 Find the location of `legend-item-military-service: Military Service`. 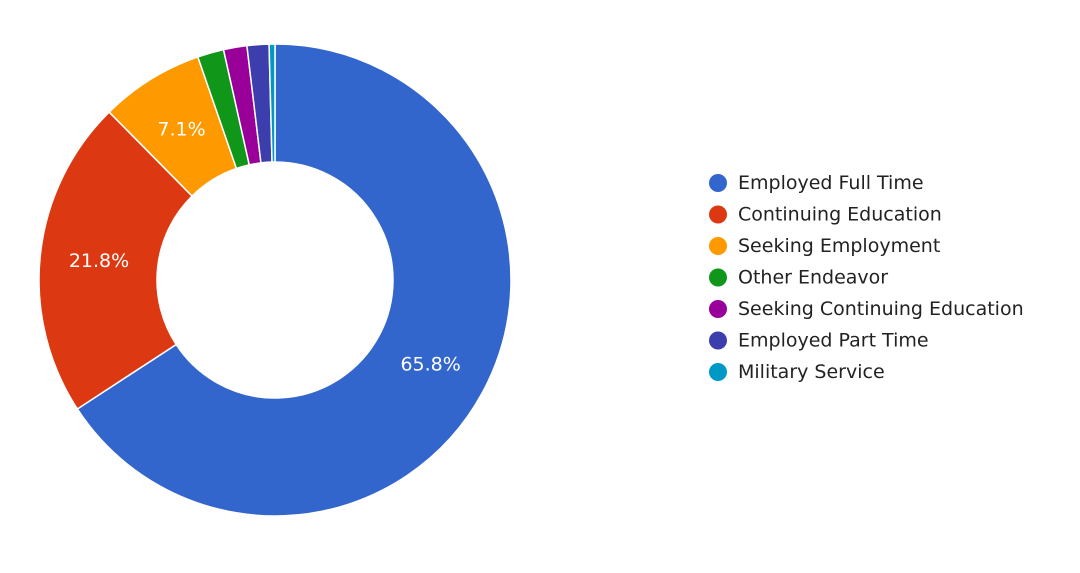

legend-item-military-service: Military Service is located at coordinates (797, 372).